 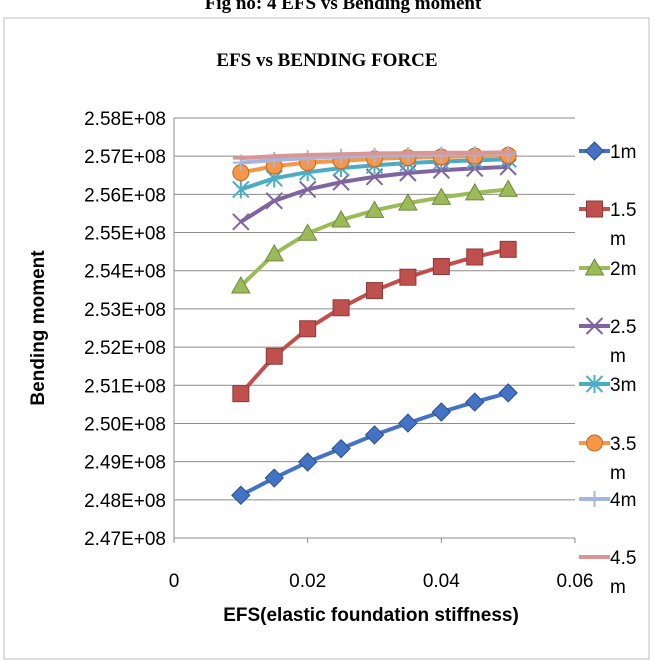 What do you see at coordinates (343, 7) in the screenshot?
I see `figure-caption: Fig no: 4 EFS vs Bending moment` at bounding box center [343, 7].